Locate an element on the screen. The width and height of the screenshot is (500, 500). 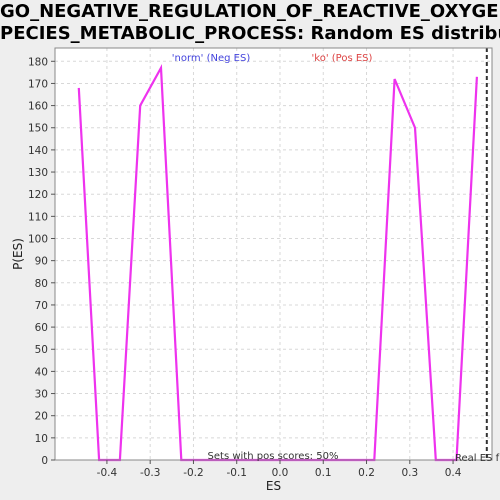
y-tick-label: 150 is located at coordinates (38, 129).